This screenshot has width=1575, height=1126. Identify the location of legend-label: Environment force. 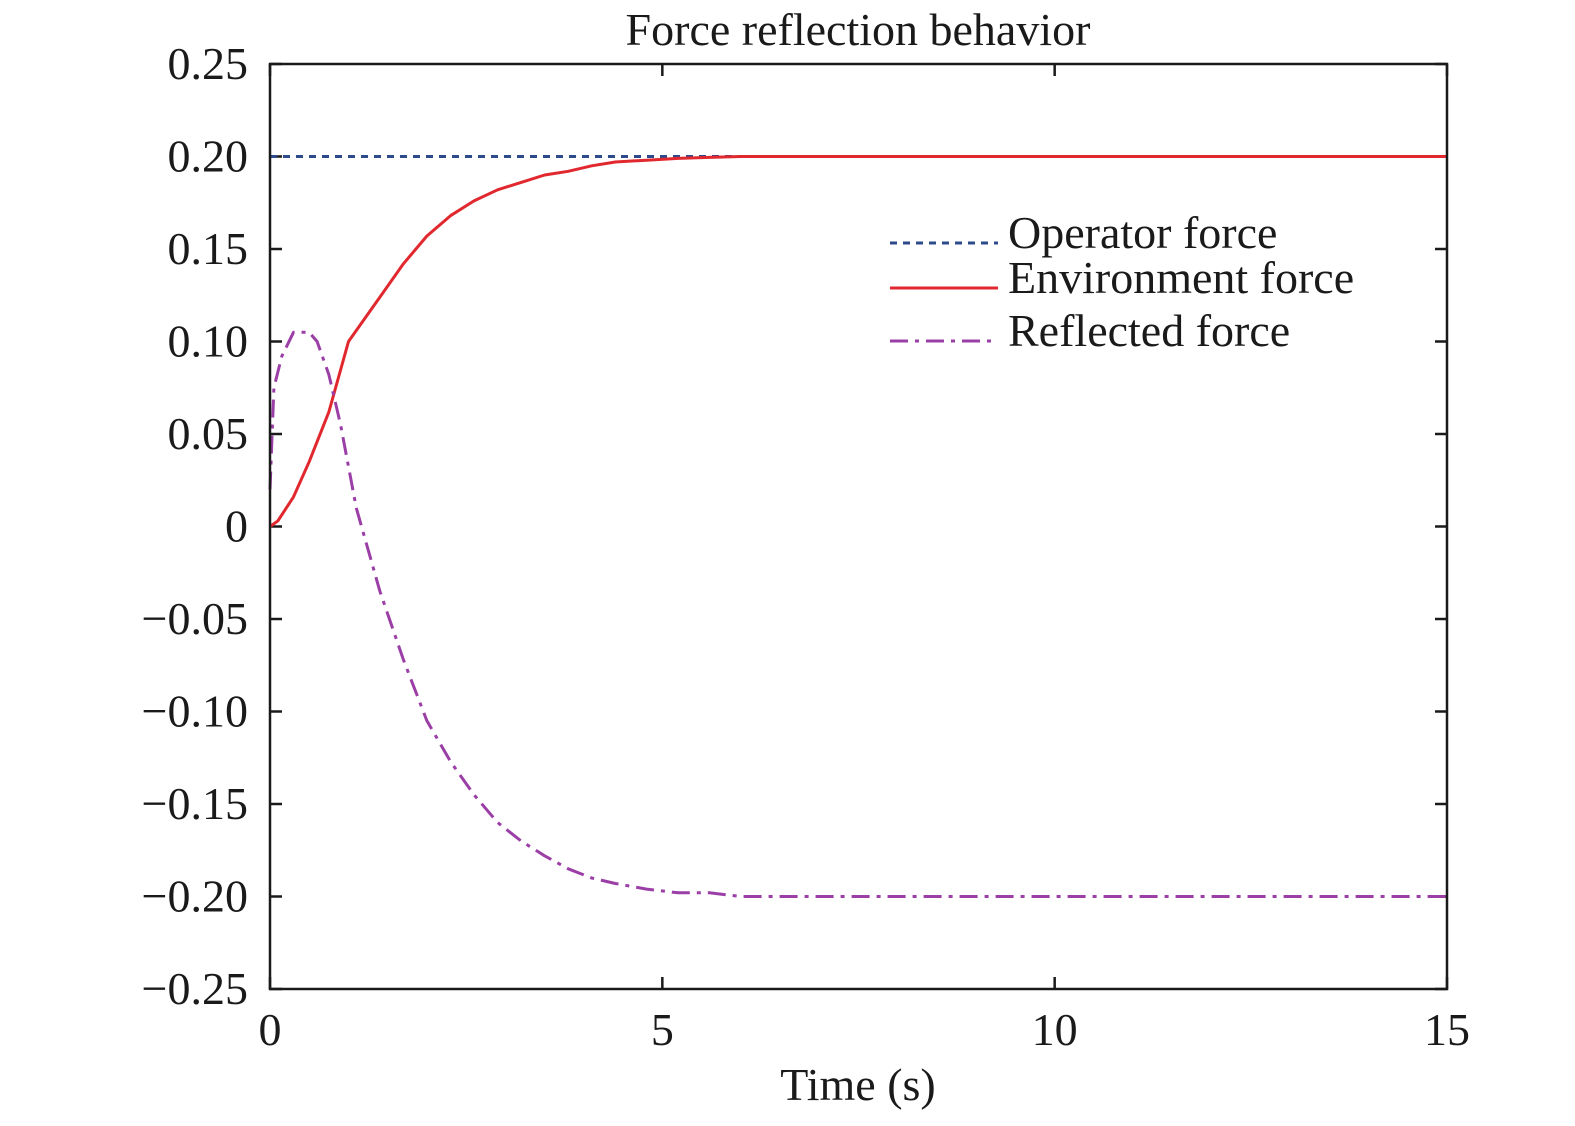
(1181, 277).